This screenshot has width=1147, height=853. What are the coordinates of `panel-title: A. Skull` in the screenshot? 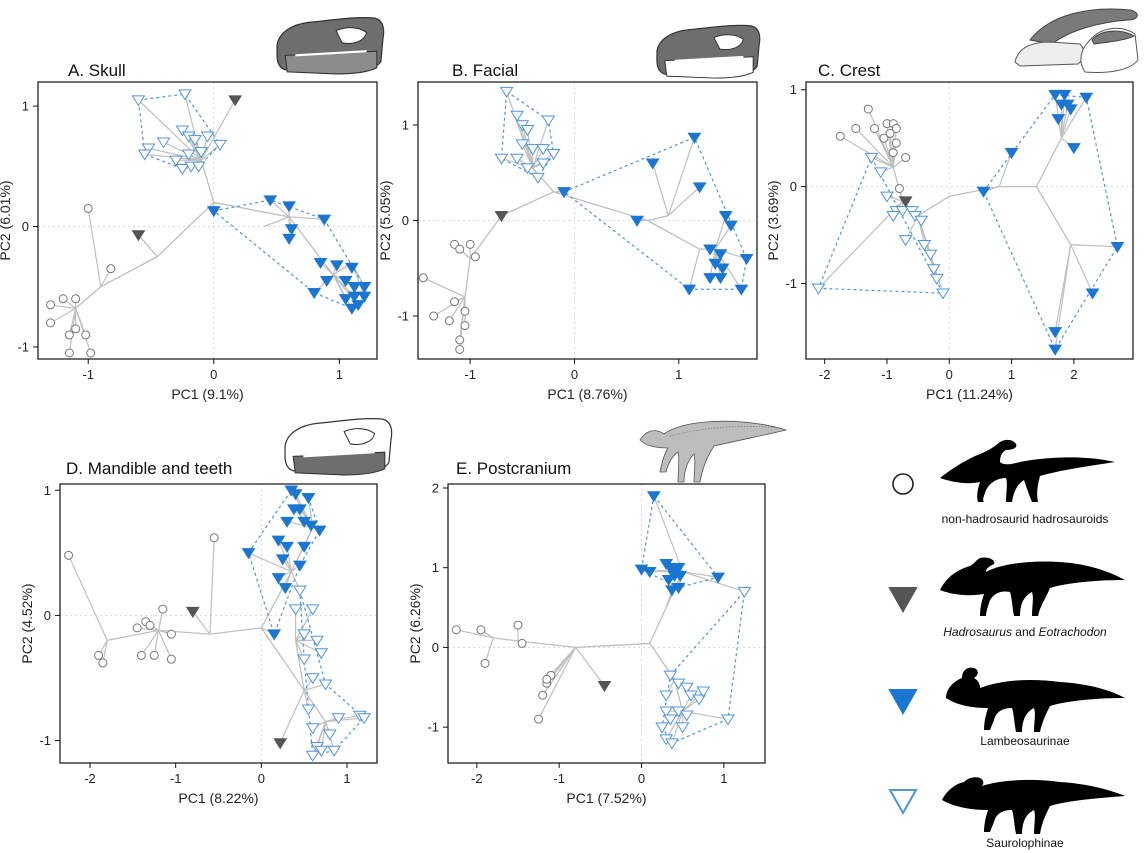 It's located at (97, 70).